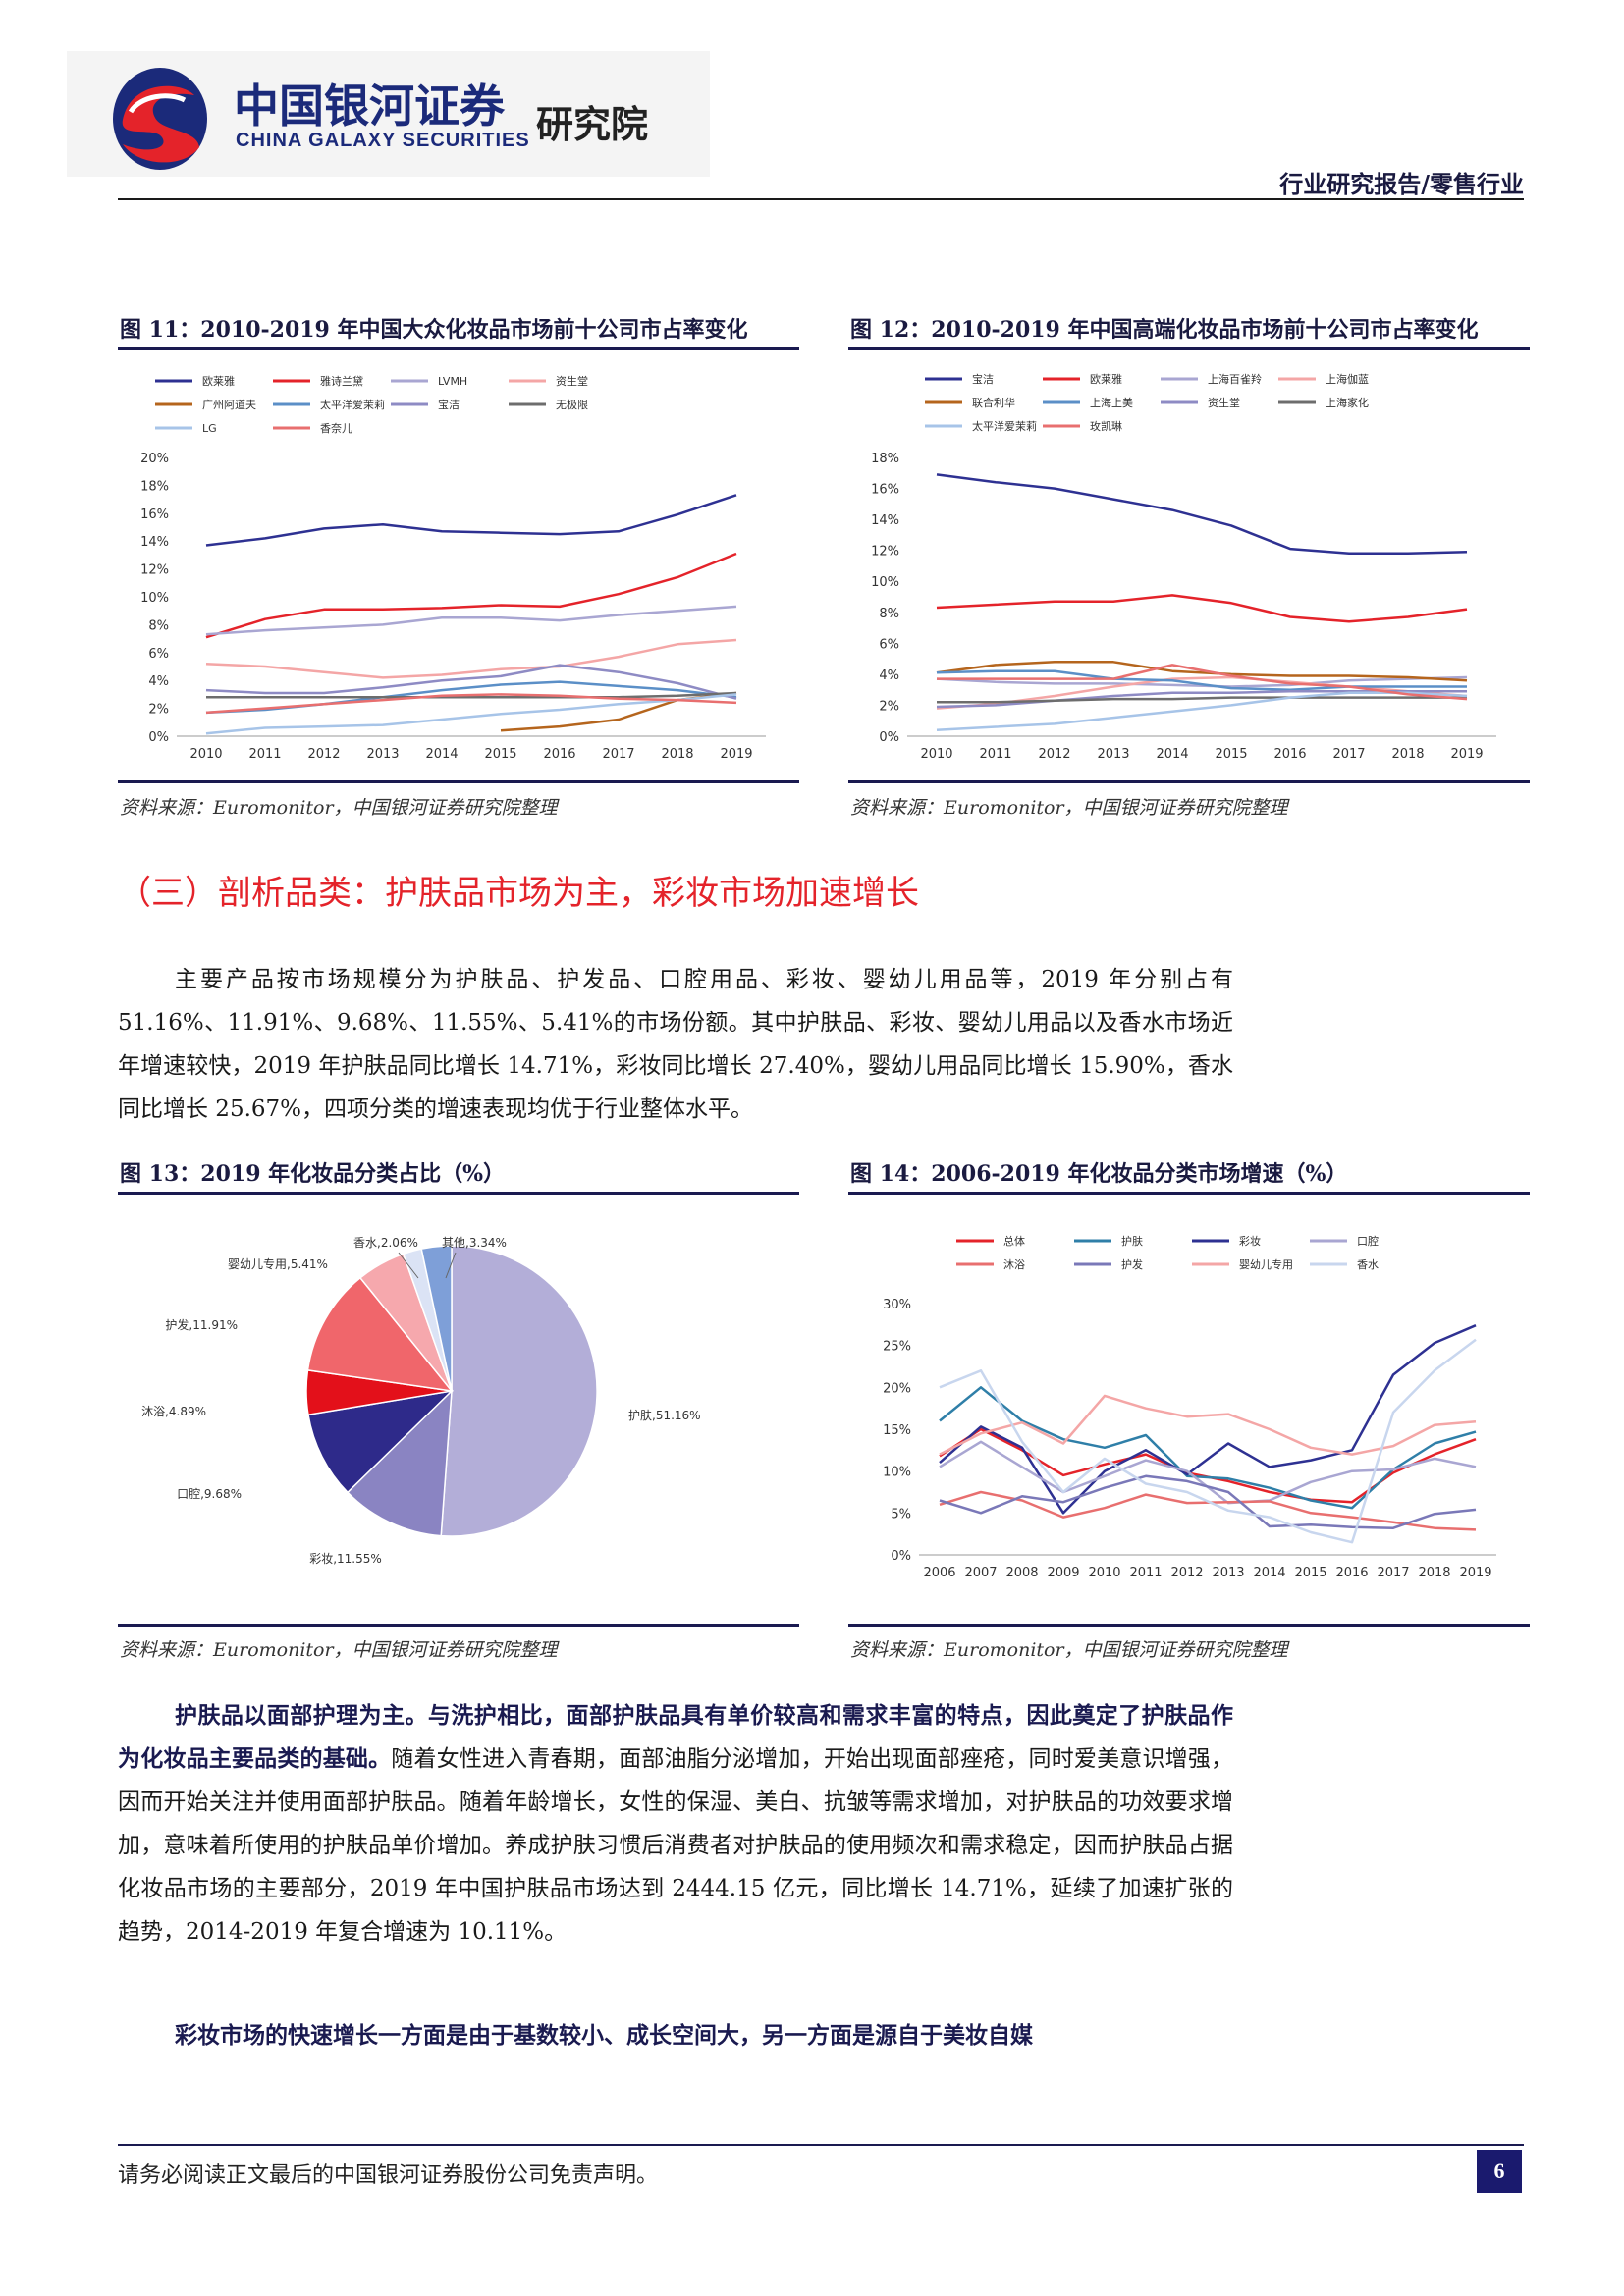 This screenshot has height=2296, width=1624. I want to click on fig13-label-7: 其他,3.34%, so click(474, 1243).